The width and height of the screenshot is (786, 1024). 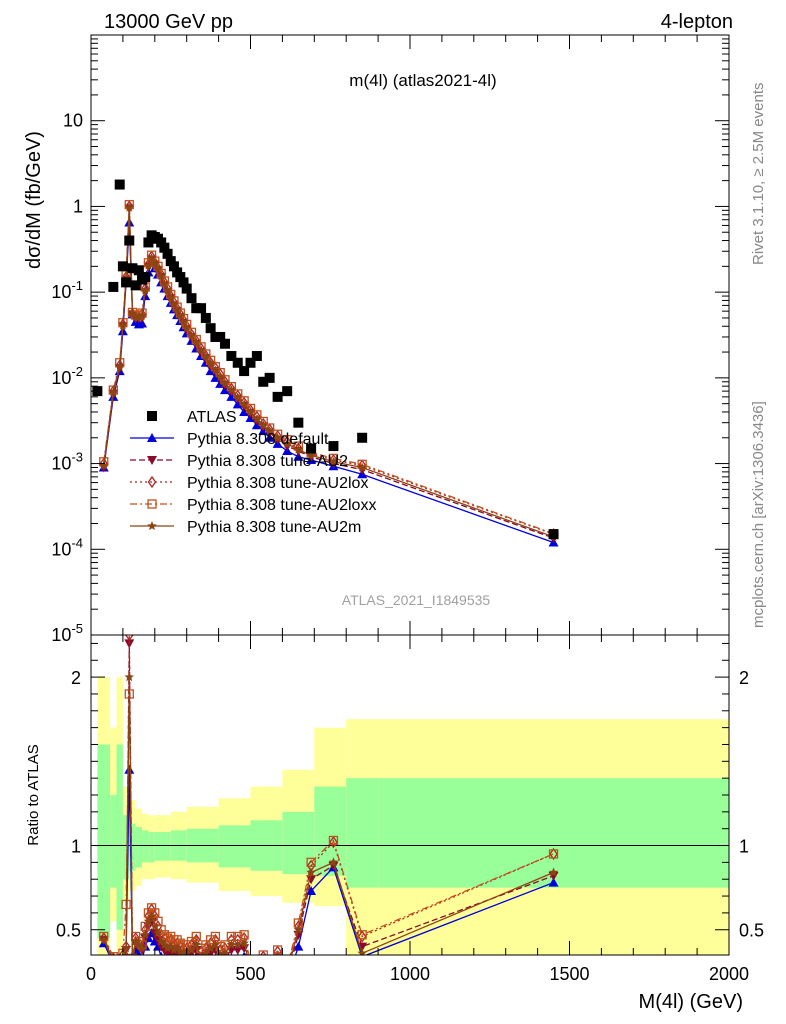 I want to click on y-tick-label: 10⁻⁵, so click(x=67, y=633).